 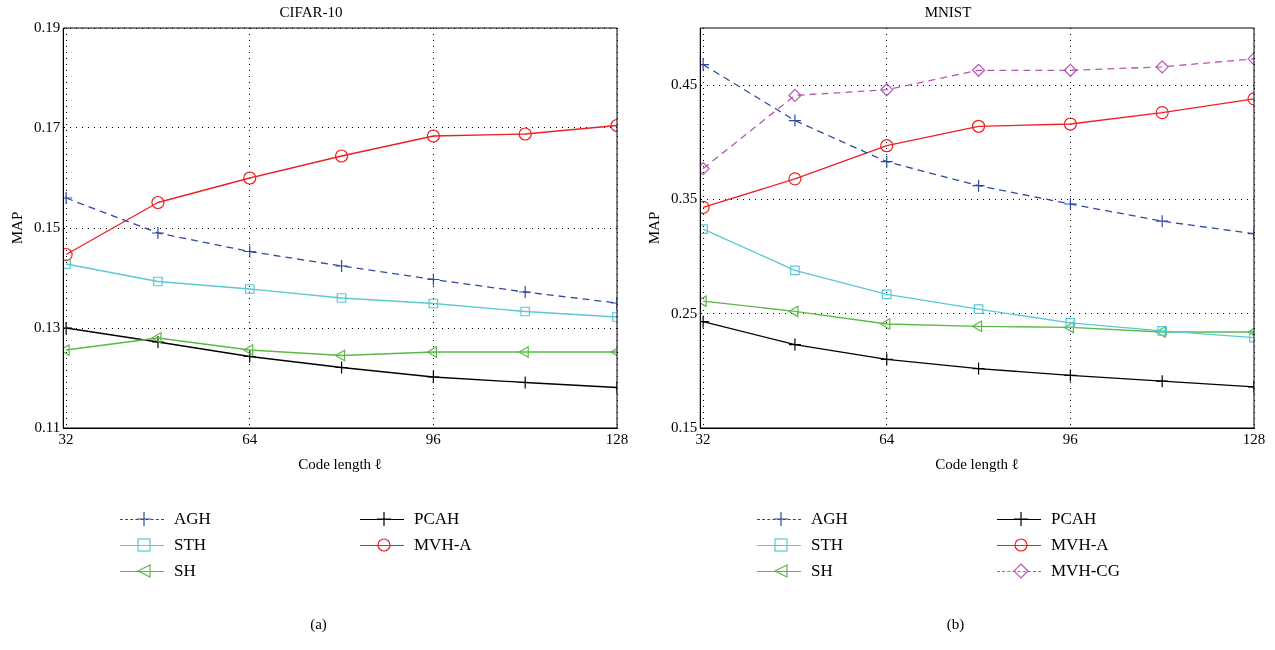 I want to click on y-tick-label: 0.19, so click(x=47, y=26).